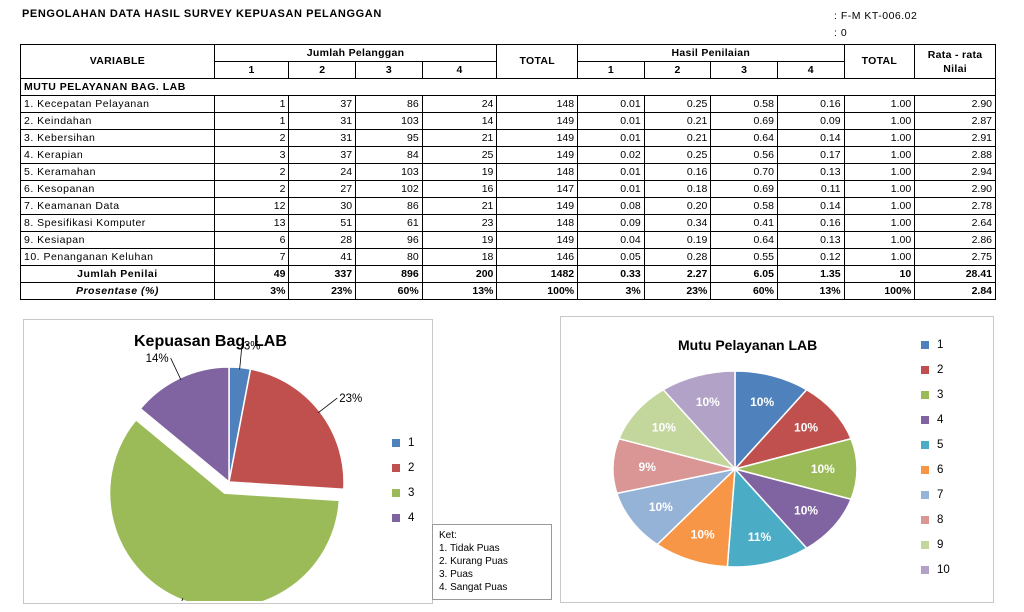  What do you see at coordinates (210, 341) in the screenshot?
I see `chart-title-kepuasan: Kepuasan Bag. LAB` at bounding box center [210, 341].